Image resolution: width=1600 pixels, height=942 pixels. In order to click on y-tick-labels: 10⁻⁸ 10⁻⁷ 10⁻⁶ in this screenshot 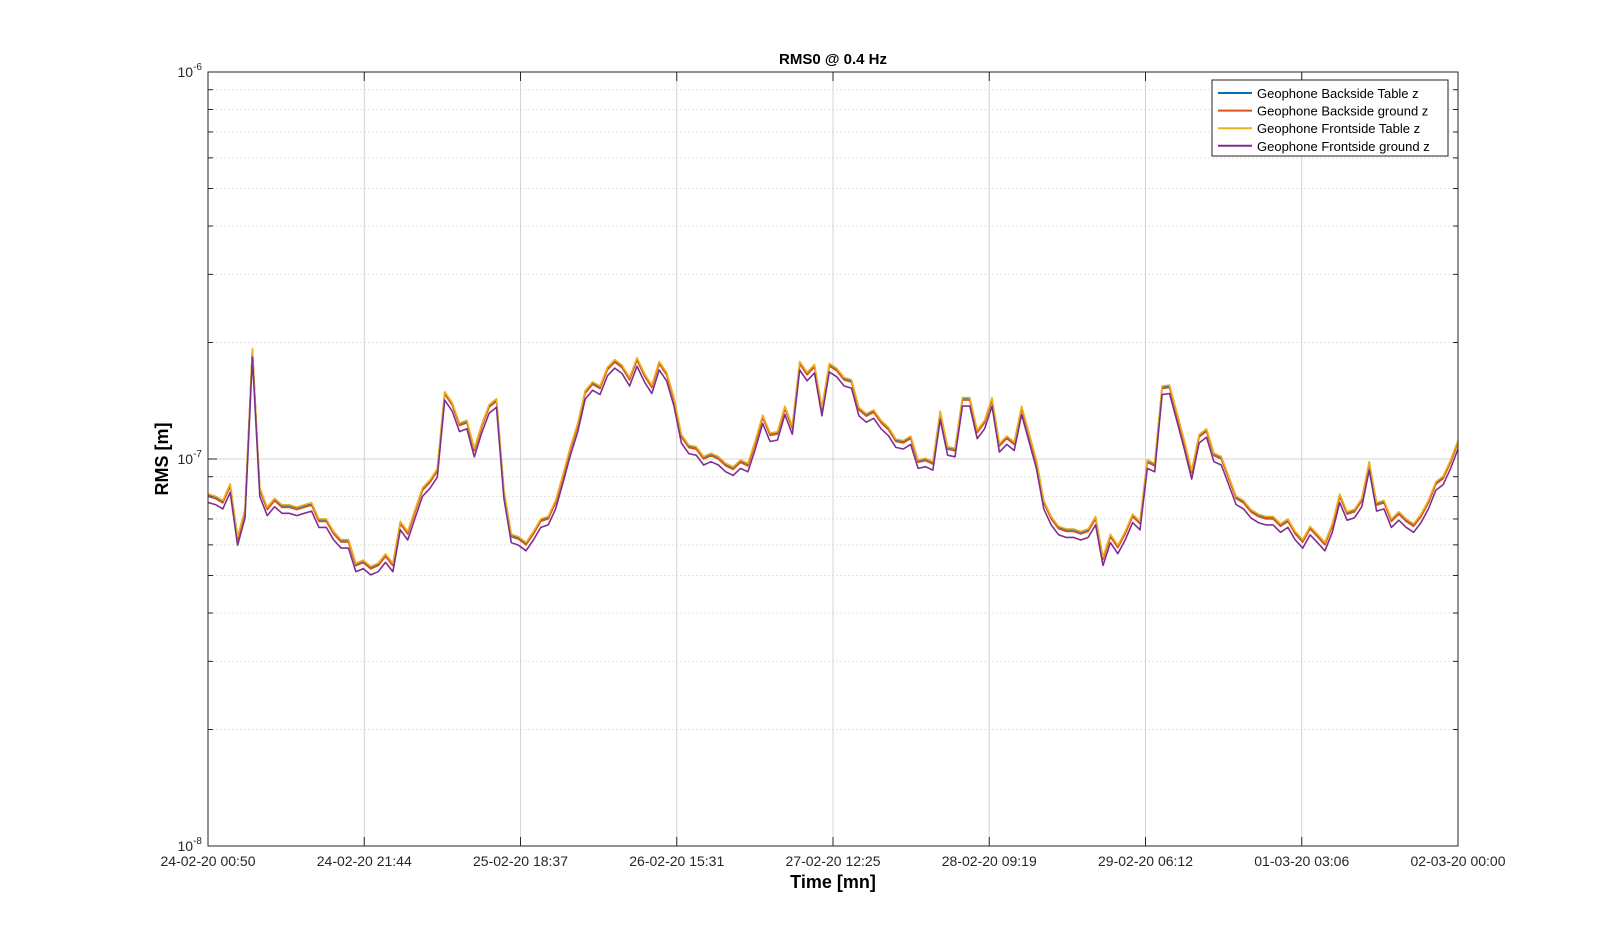, I will do `click(190, 458)`.